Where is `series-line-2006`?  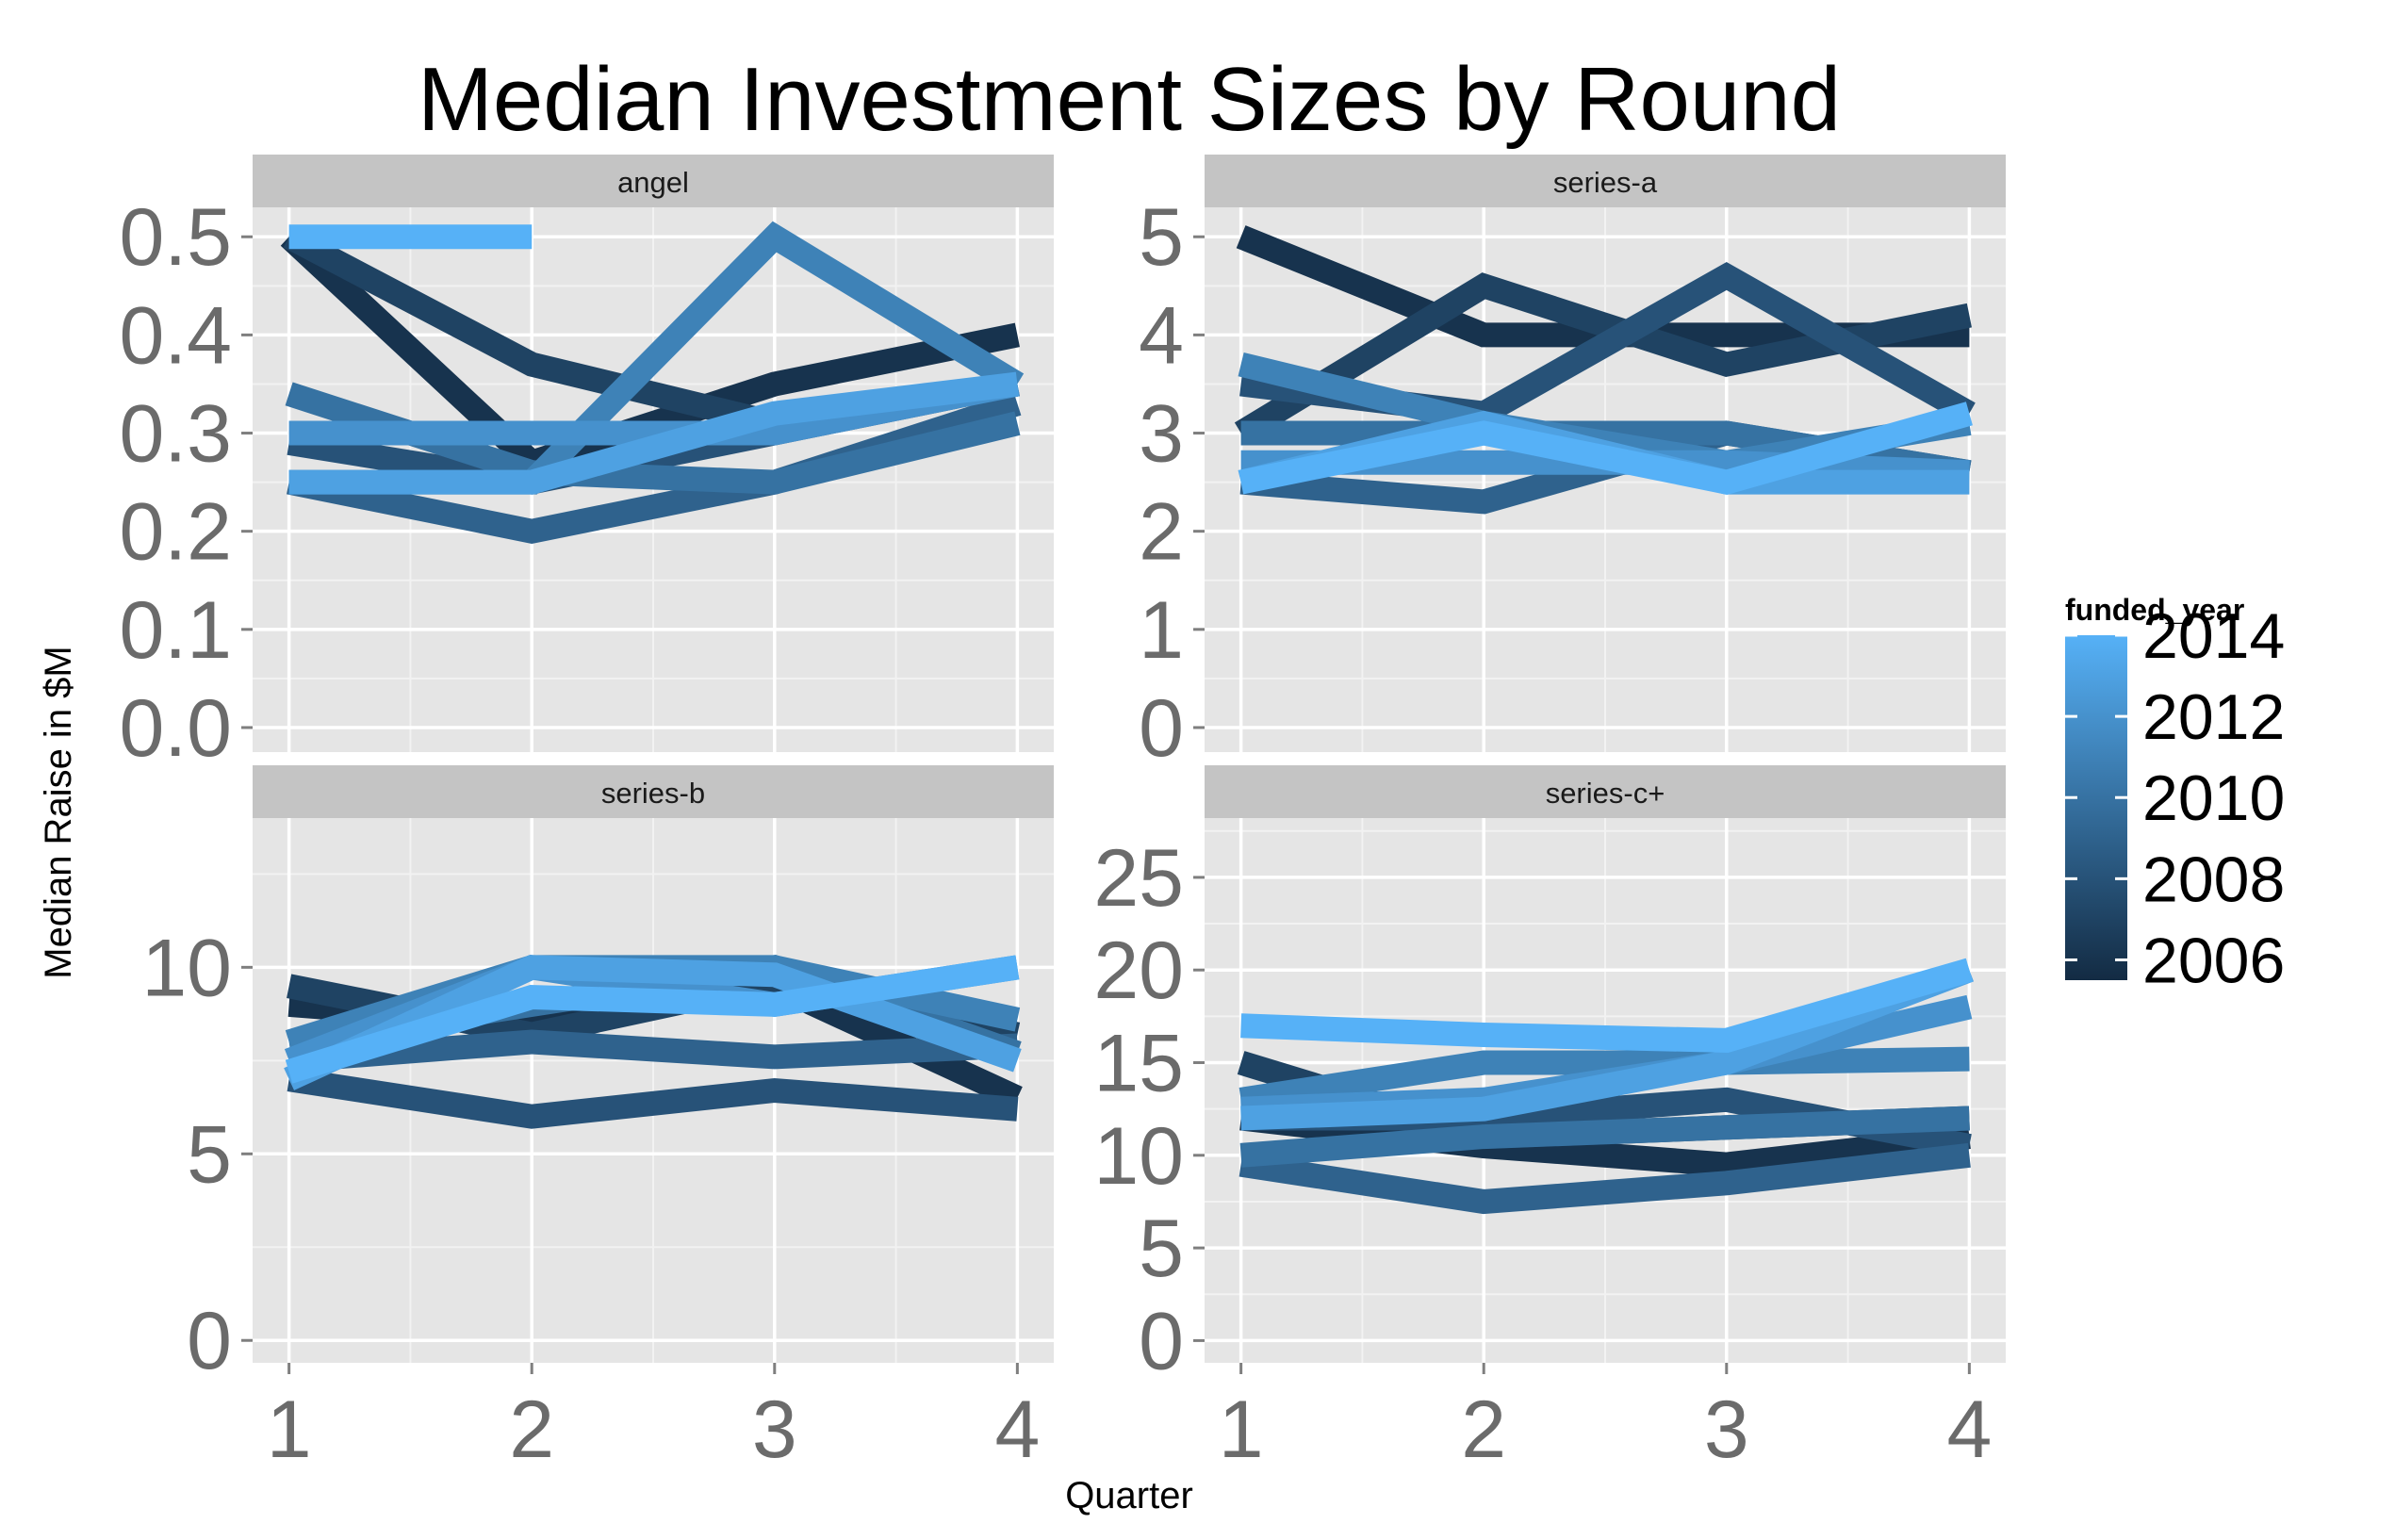 series-line-2006 is located at coordinates (1605, 1141).